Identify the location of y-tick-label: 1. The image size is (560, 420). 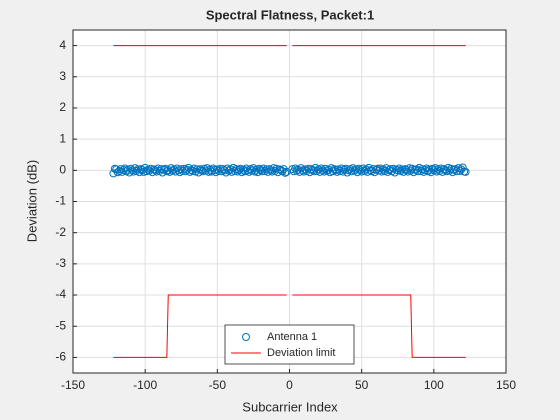
(62, 138).